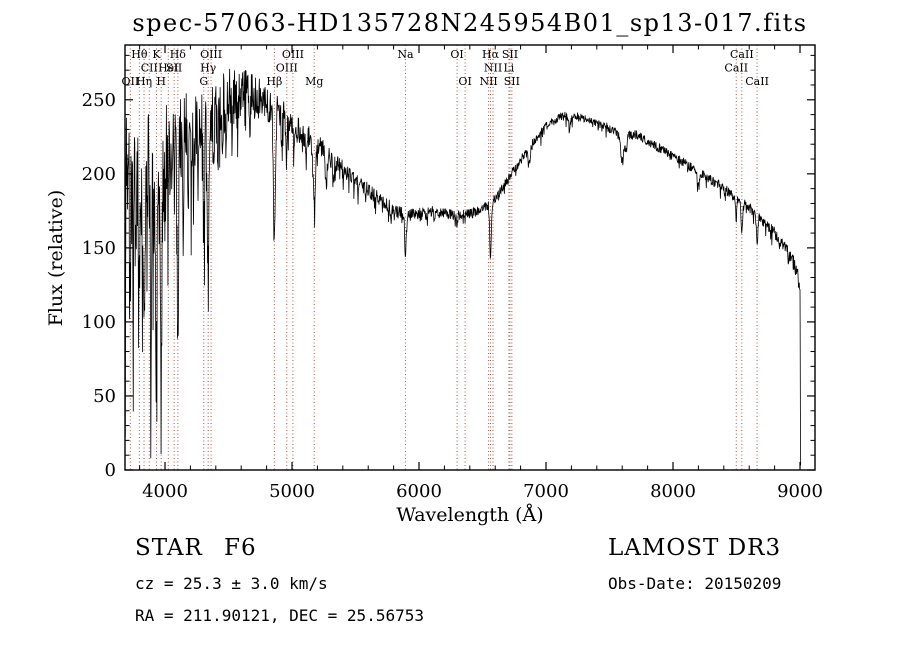  What do you see at coordinates (156, 54) in the screenshot?
I see `spectral-line-label: K` at bounding box center [156, 54].